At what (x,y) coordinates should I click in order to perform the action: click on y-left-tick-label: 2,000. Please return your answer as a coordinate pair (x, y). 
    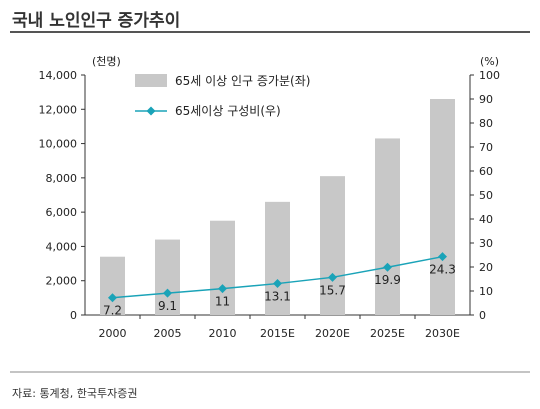
    Looking at the image, I should click on (62, 281).